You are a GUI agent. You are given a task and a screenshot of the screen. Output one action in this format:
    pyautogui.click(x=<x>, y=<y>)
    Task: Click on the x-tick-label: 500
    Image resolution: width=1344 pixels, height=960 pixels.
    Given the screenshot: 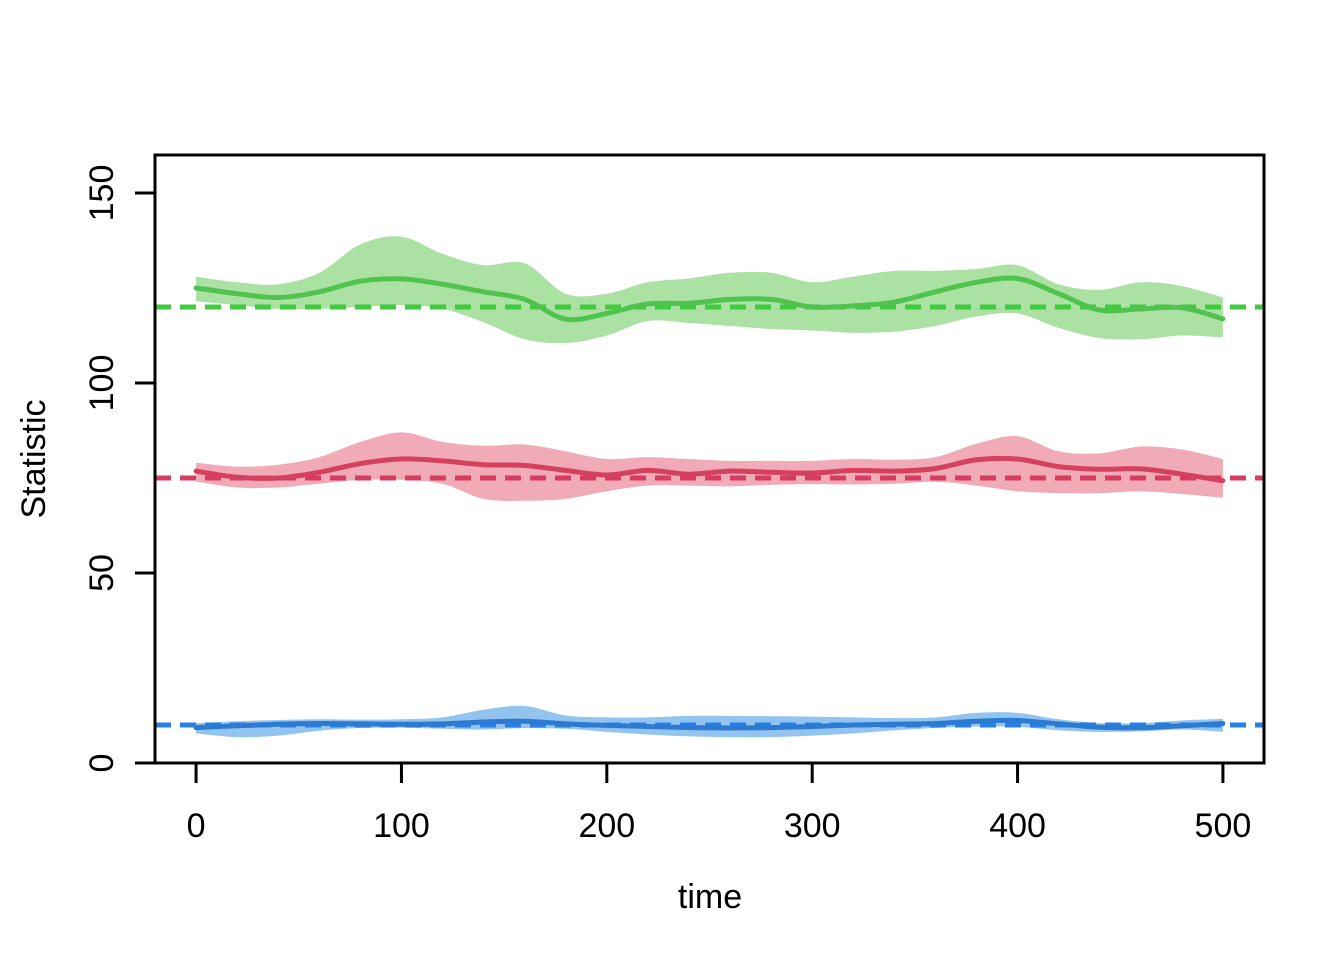 What is the action you would take?
    pyautogui.click(x=1223, y=826)
    